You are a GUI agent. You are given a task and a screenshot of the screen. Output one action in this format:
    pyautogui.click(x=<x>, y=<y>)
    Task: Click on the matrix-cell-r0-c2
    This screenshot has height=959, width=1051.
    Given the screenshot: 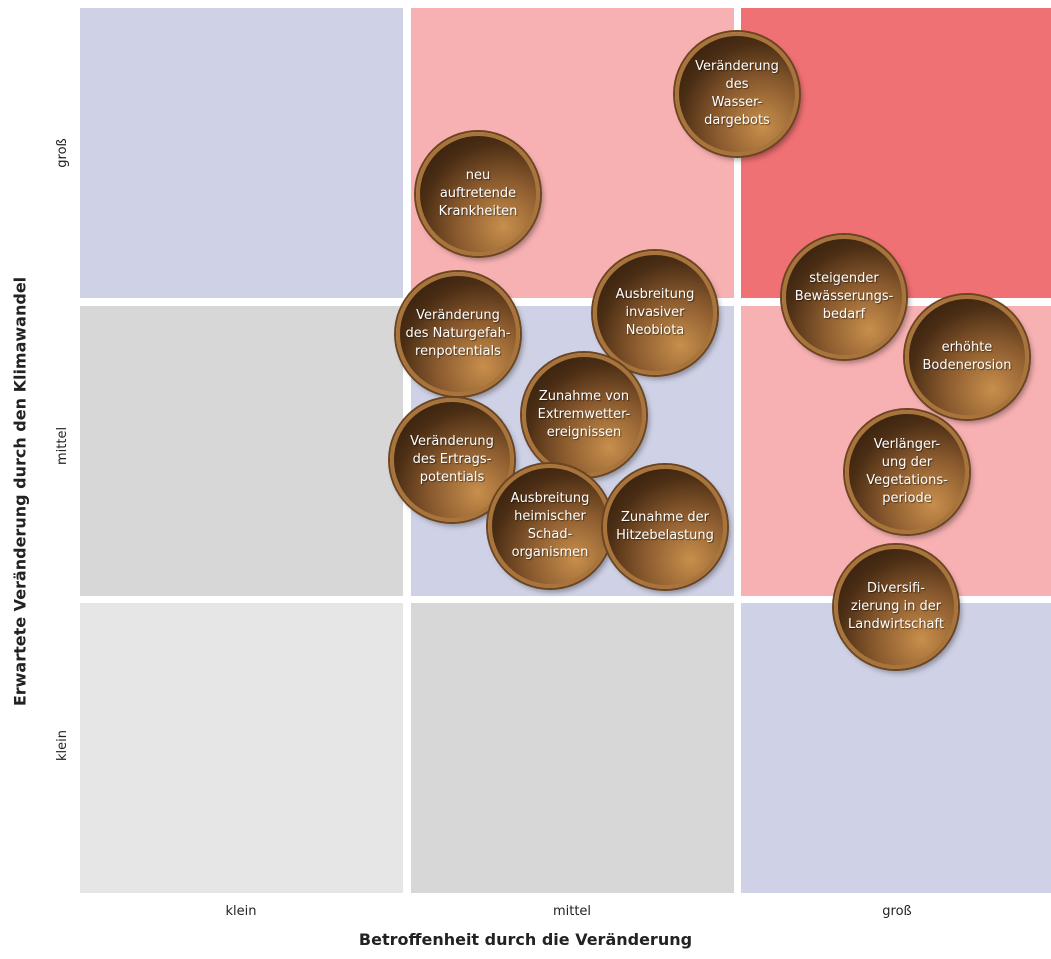 What is the action you would take?
    pyautogui.click(x=896, y=153)
    